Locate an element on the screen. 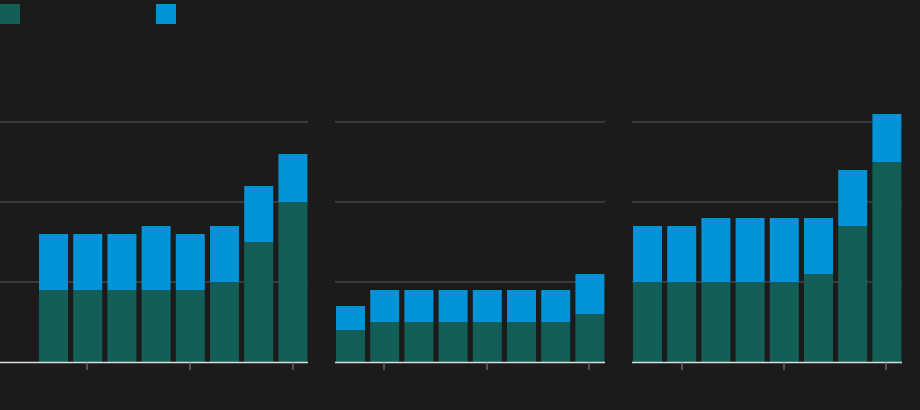 Image resolution: width=920 pixels, height=410 pixels. legend is located at coordinates (88, 14).